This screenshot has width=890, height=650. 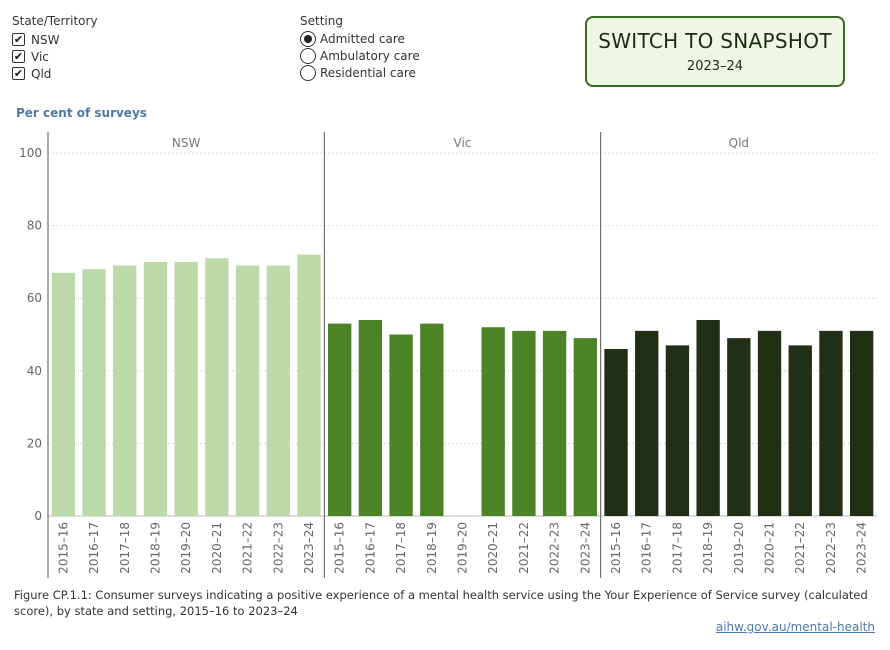 What do you see at coordinates (362, 38) in the screenshot?
I see `setting-option-label: Admitted care` at bounding box center [362, 38].